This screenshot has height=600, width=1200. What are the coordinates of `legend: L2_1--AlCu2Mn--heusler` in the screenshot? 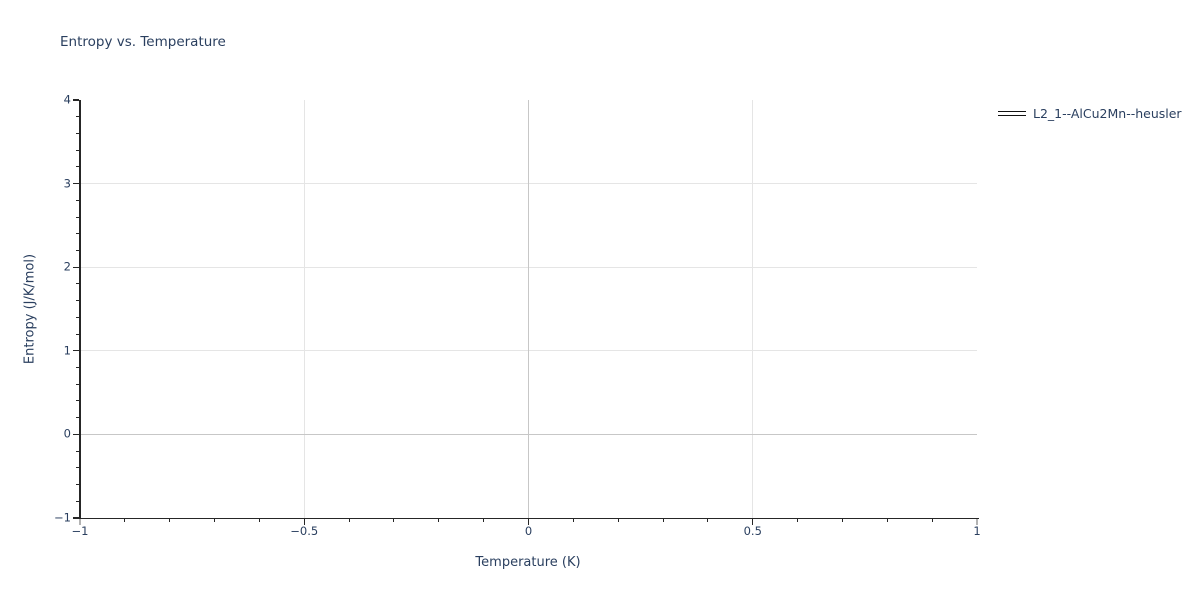 It's located at (1090, 113).